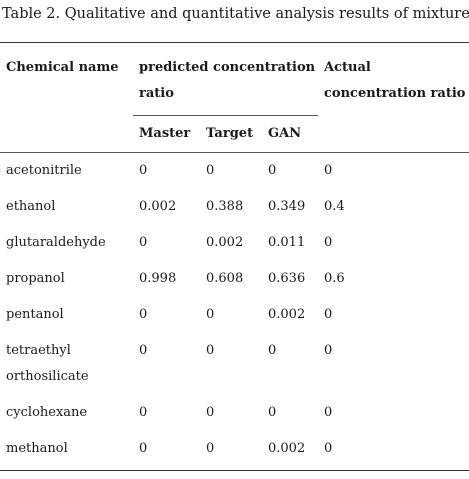 The width and height of the screenshot is (469, 479). What do you see at coordinates (31, 206) in the screenshot?
I see `cell-chemical-name: ethanol` at bounding box center [31, 206].